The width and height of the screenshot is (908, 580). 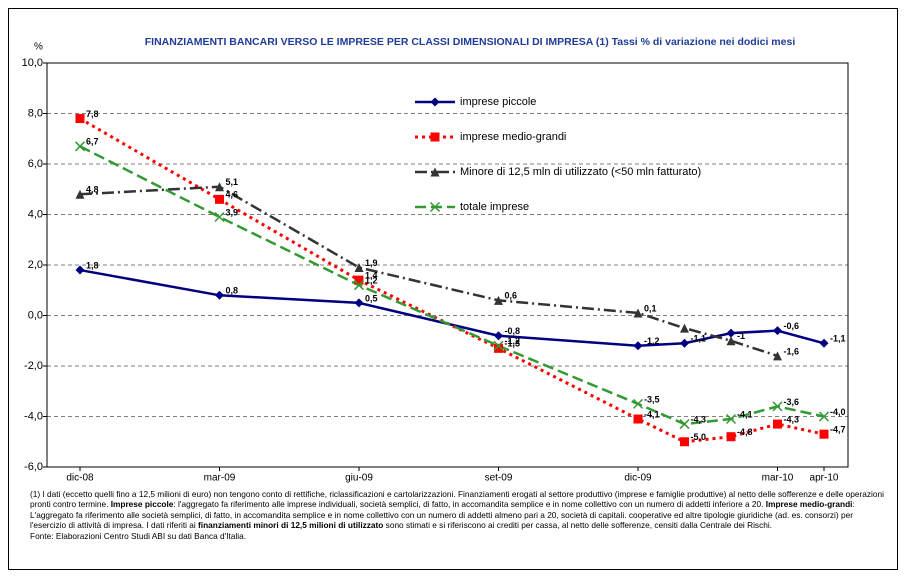 I want to click on data-label: 1,9, so click(x=371, y=263).